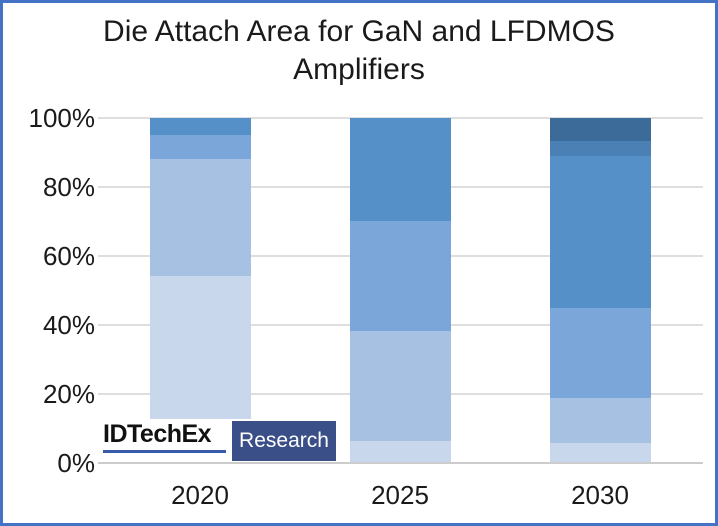  What do you see at coordinates (600, 232) in the screenshot?
I see `bar-2030-segment-4-medium-blue` at bounding box center [600, 232].